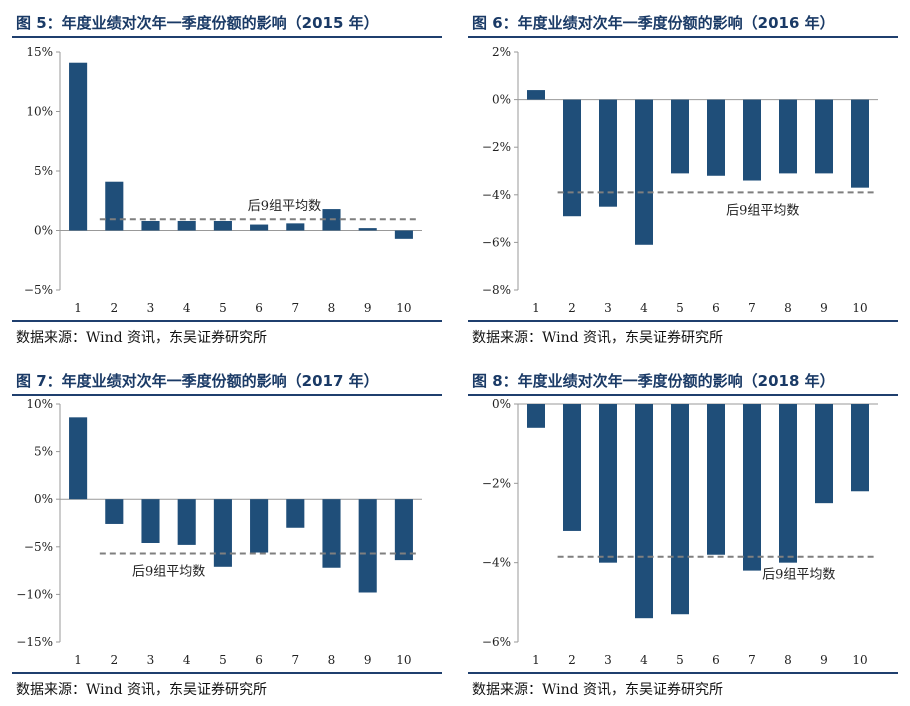 This screenshot has height=706, width=910. I want to click on chart-title-bar: 图 6：年度业绩对次年一季度份额的影响（2016 年）, so click(683, 23).